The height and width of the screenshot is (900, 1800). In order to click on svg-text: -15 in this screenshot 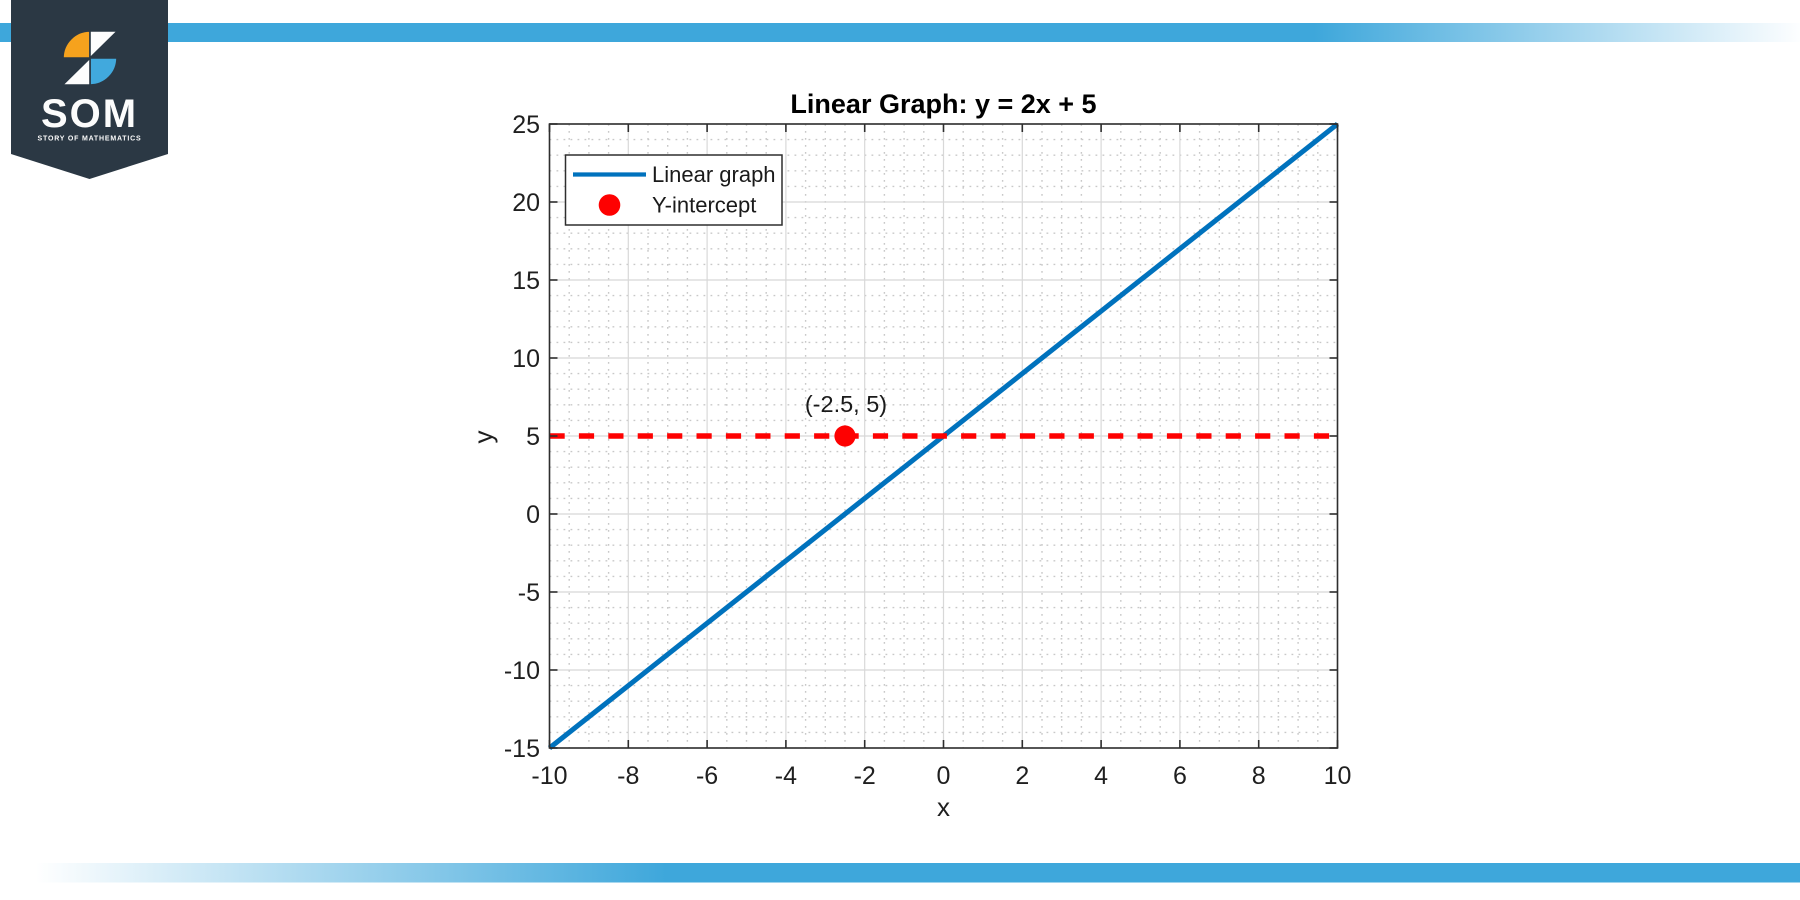, I will do `click(522, 749)`.